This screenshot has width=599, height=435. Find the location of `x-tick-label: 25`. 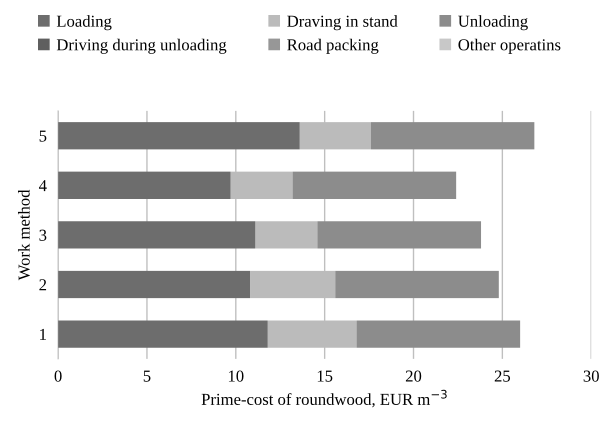

x-tick-label: 25 is located at coordinates (502, 376).